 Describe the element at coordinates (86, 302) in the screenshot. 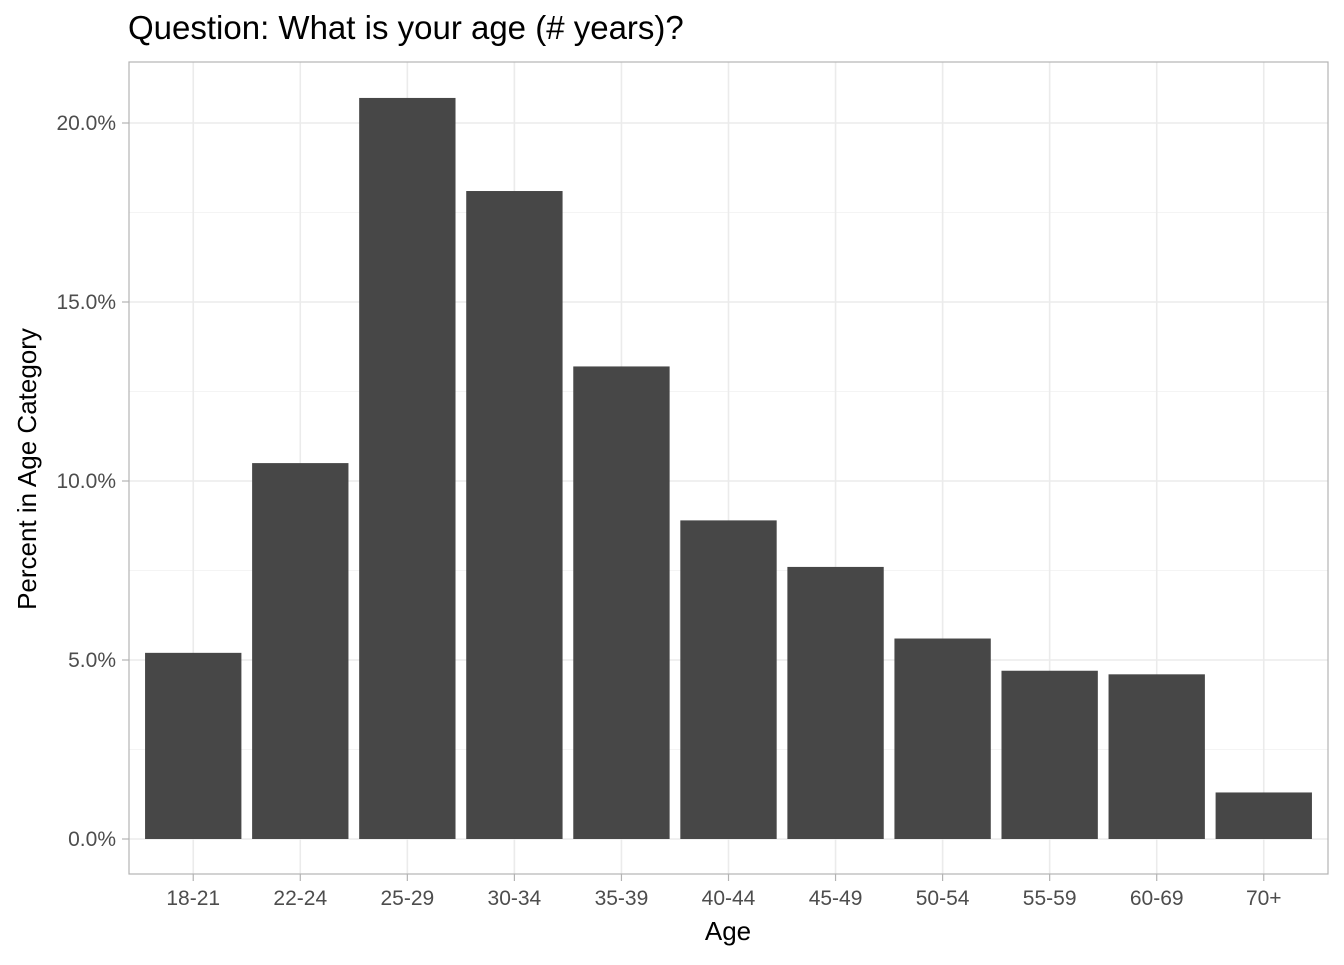

I see `y-tick-label: 15.0%` at that location.